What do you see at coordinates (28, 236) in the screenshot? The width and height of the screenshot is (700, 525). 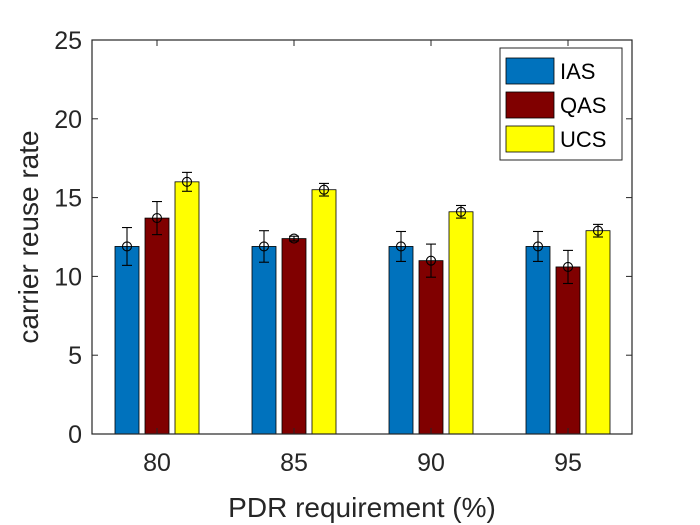 I see `y-axis-label: carrier reuse rate` at bounding box center [28, 236].